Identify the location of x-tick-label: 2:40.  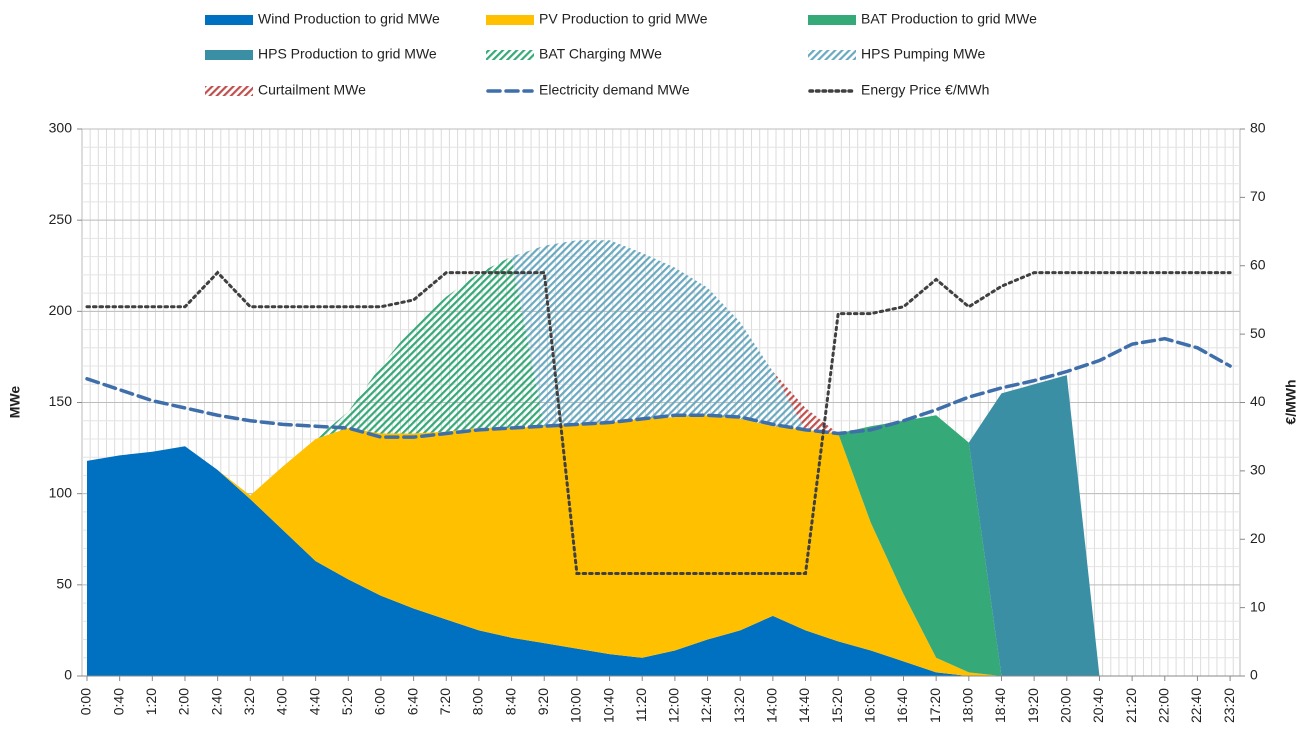
(216, 701).